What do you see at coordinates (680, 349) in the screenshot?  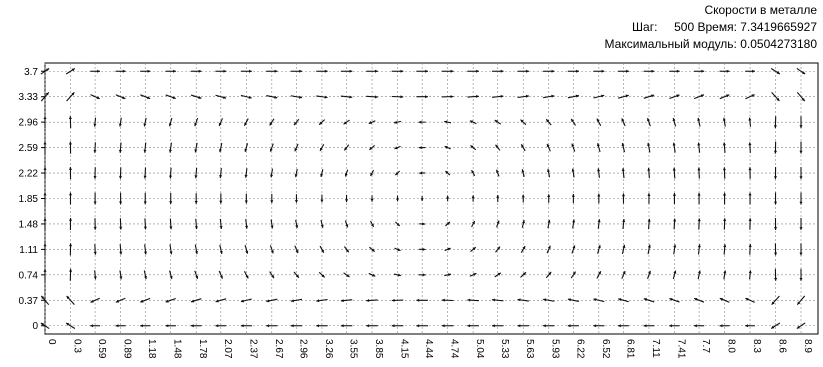 I see `x-tick-label: 7.41` at bounding box center [680, 349].